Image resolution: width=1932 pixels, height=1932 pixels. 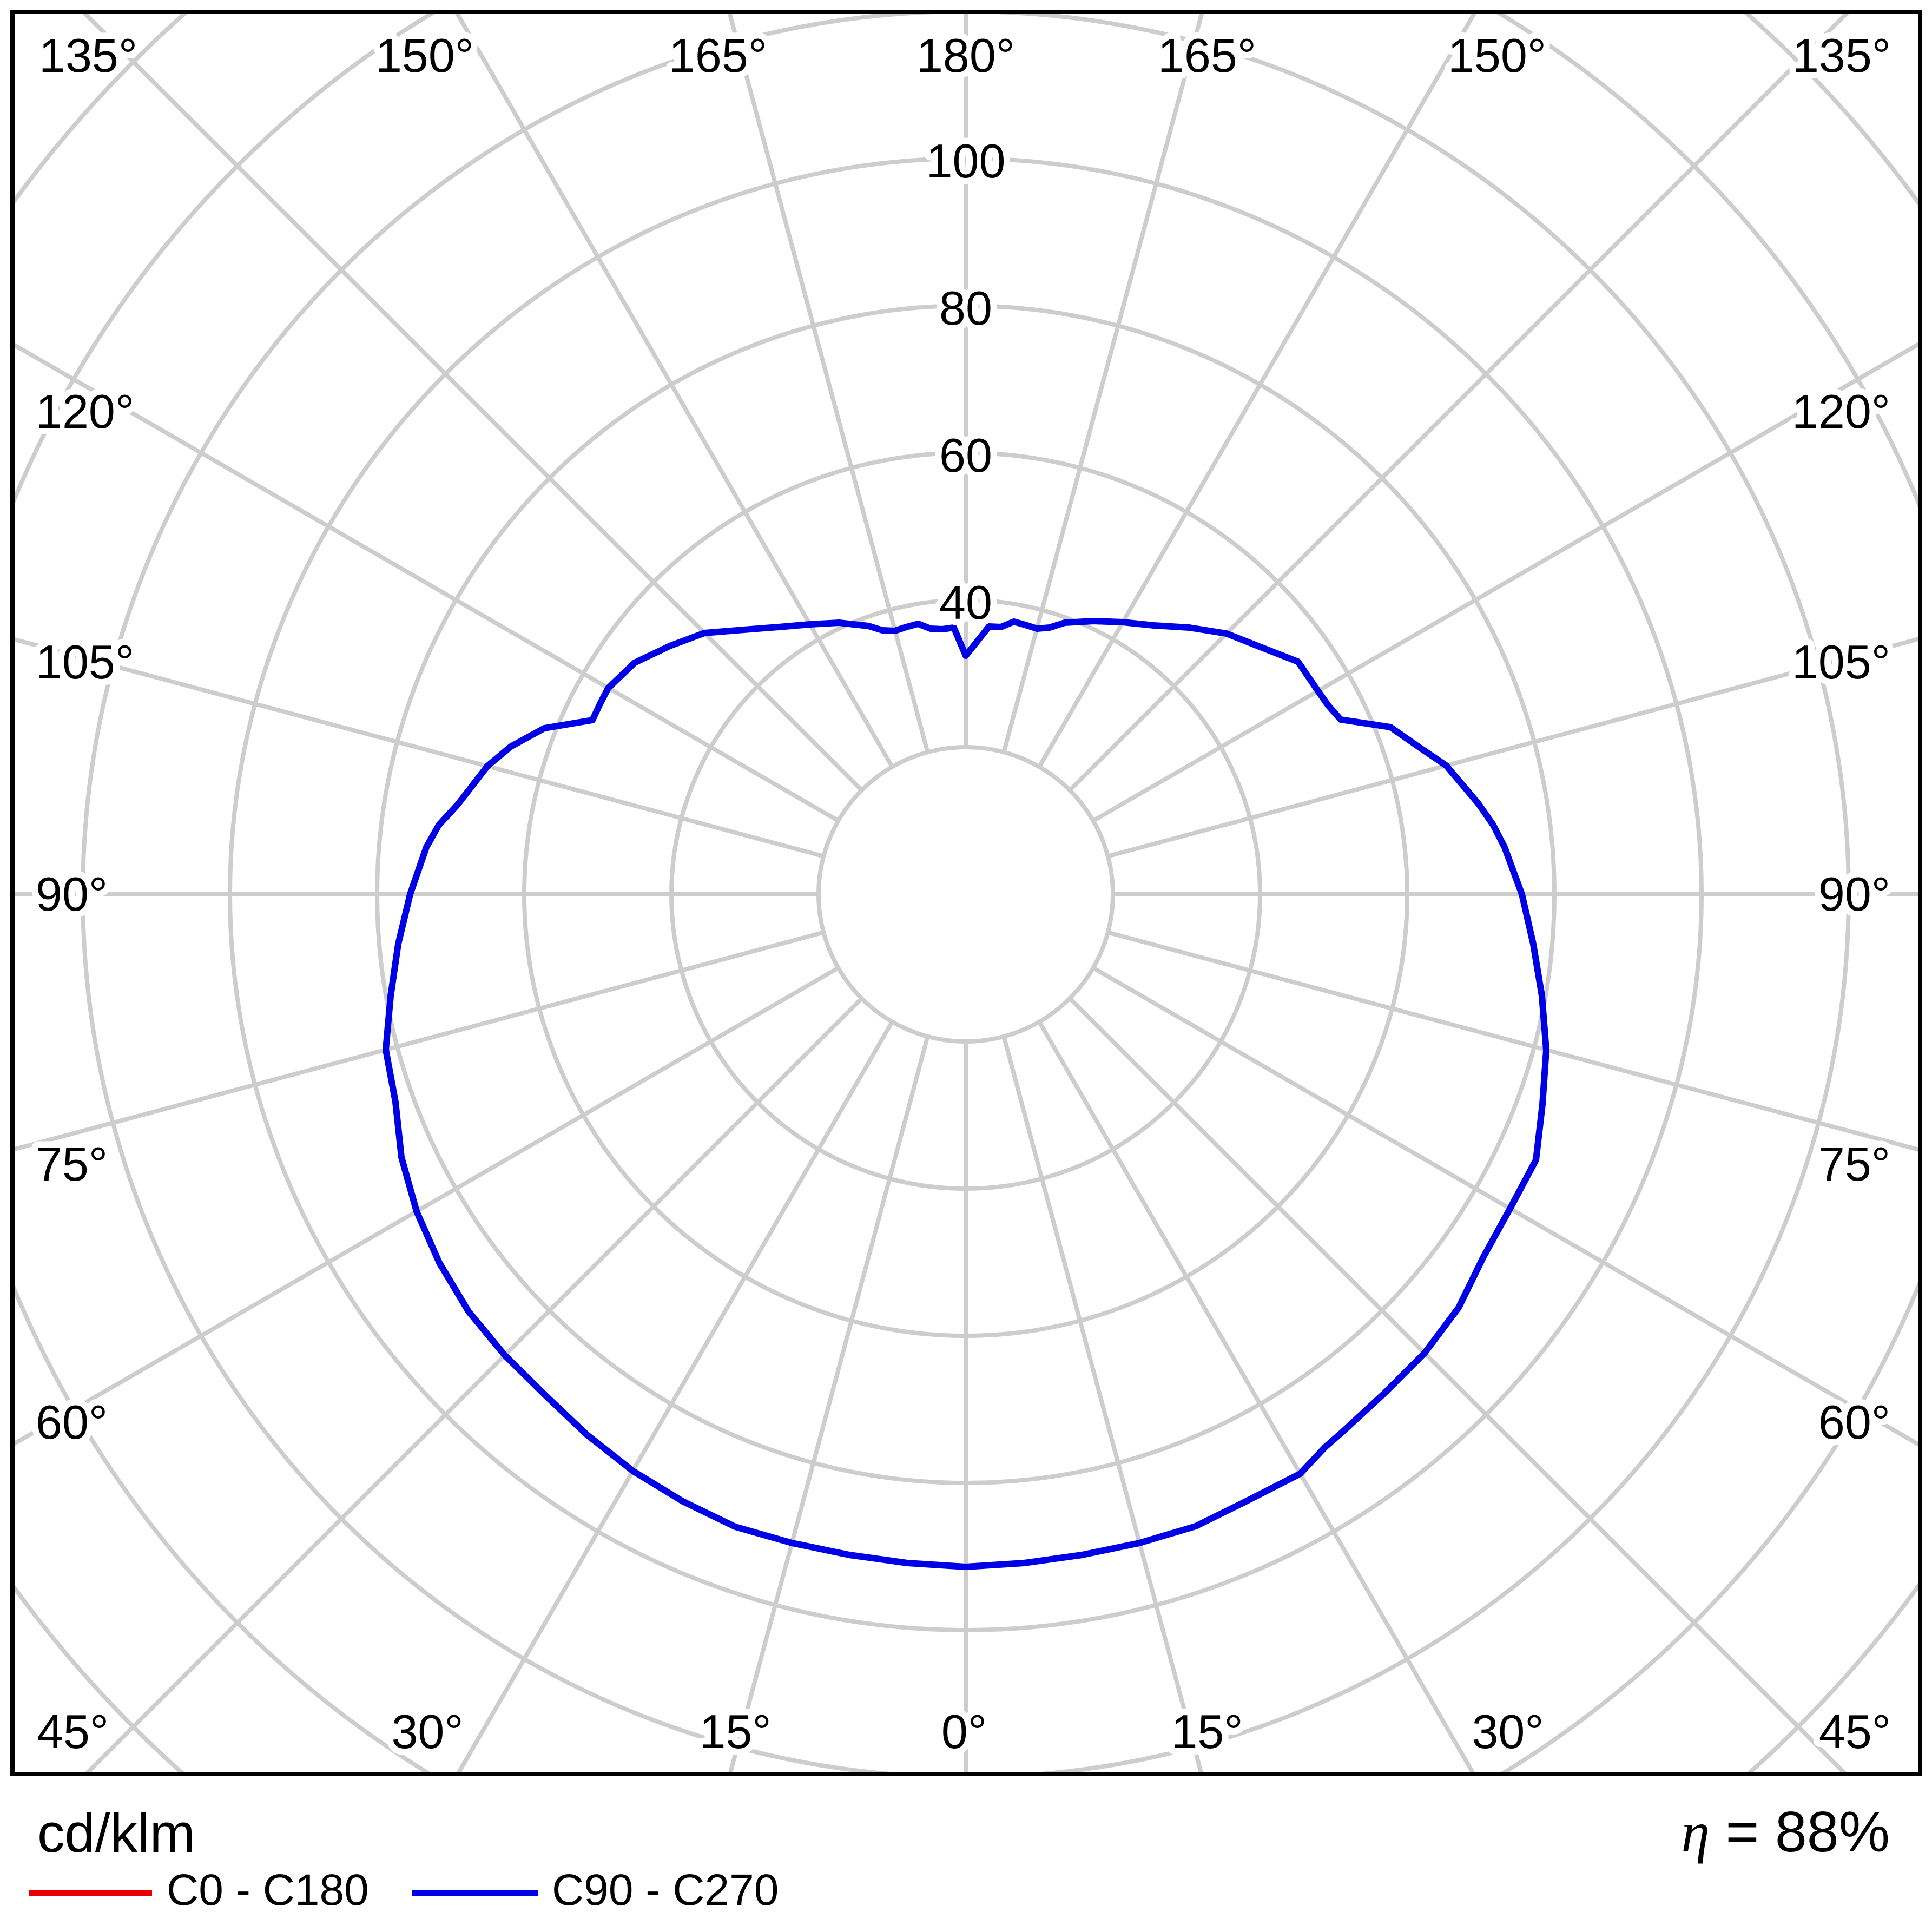 I want to click on svg-text: 60, so click(x=965, y=455).